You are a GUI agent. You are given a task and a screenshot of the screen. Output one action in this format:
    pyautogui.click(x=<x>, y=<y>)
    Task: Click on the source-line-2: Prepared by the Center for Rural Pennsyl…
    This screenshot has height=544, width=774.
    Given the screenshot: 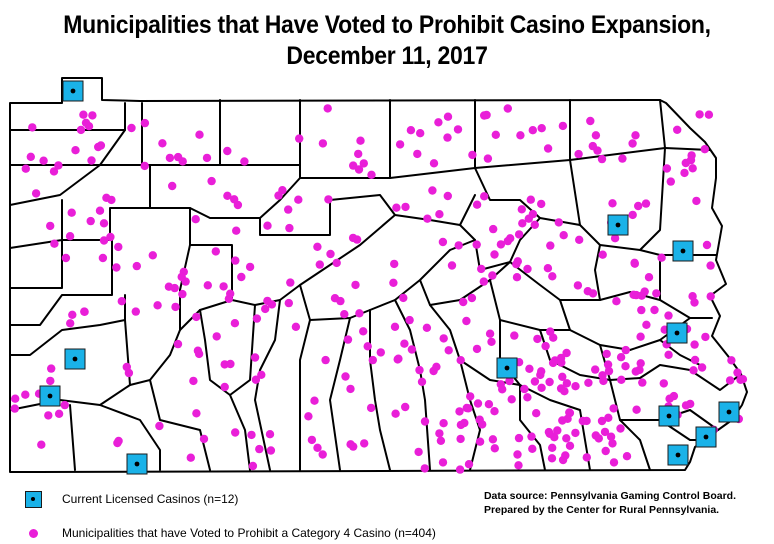 What is the action you would take?
    pyautogui.click(x=601, y=510)
    